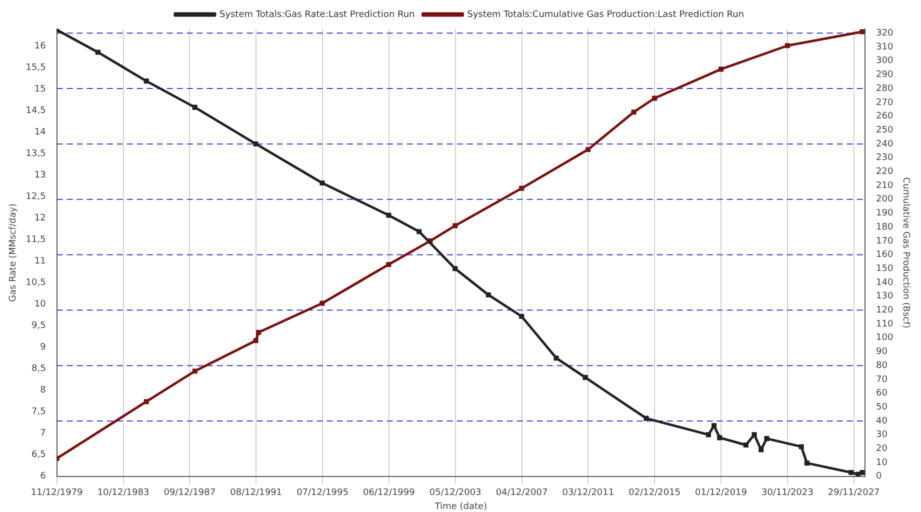 The width and height of the screenshot is (921, 512). I want to click on y2-tick-label: 250, so click(885, 130).